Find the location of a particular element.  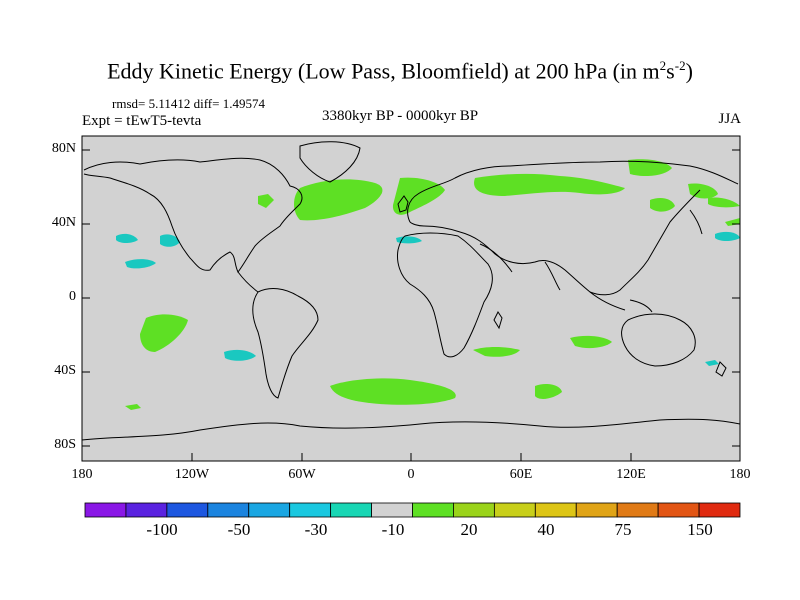

colorbar-label: 40 is located at coordinates (546, 529).